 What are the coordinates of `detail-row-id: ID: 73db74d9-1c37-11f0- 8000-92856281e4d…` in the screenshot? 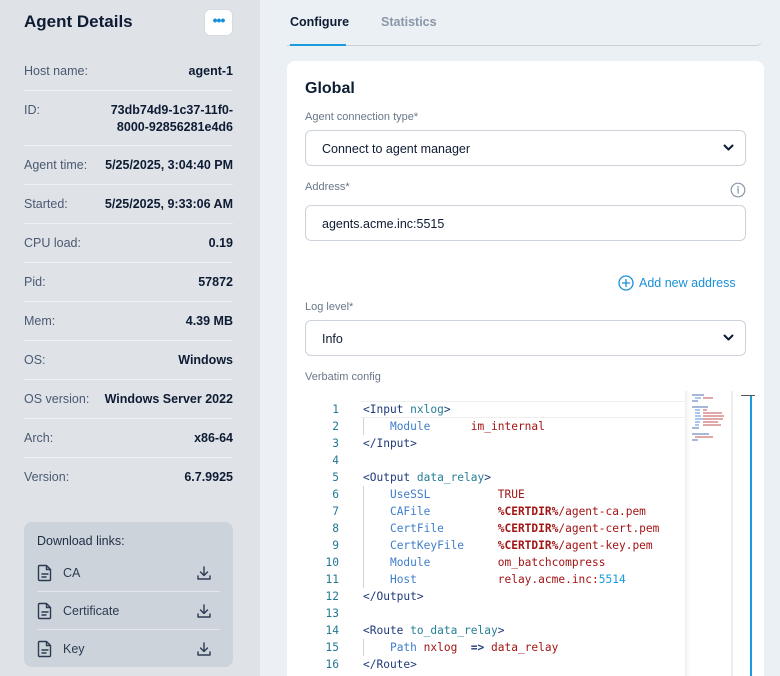 It's located at (128, 118).